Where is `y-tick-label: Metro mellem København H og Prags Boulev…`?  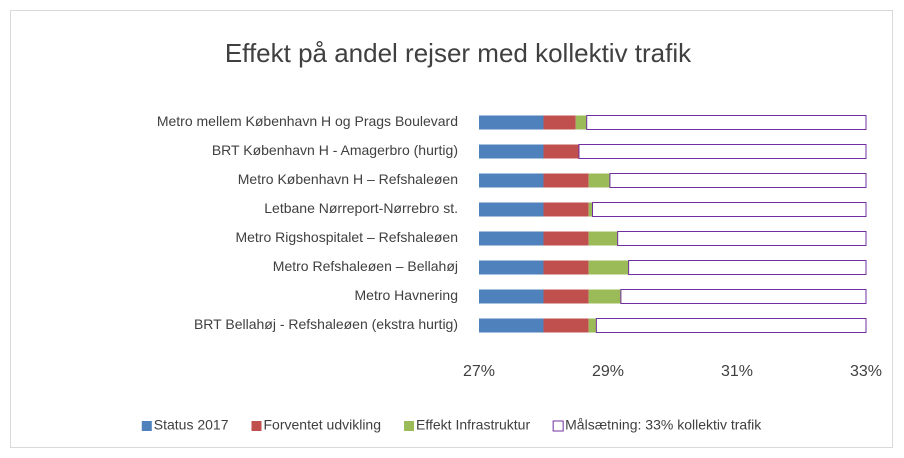
y-tick-label: Metro mellem København H og Prags Boulev… is located at coordinates (307, 121).